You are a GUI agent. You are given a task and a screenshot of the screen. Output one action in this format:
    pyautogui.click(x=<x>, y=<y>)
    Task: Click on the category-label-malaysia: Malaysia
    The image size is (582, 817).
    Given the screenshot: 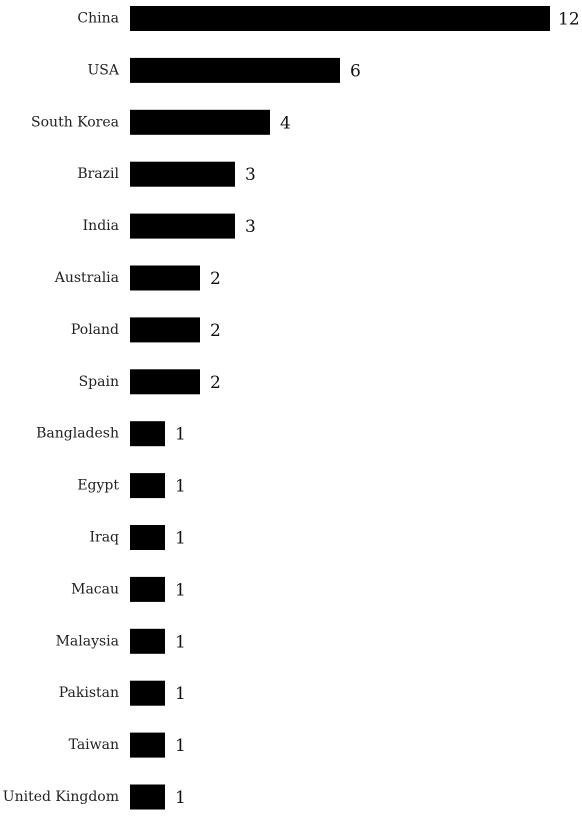 What is the action you would take?
    pyautogui.click(x=87, y=641)
    